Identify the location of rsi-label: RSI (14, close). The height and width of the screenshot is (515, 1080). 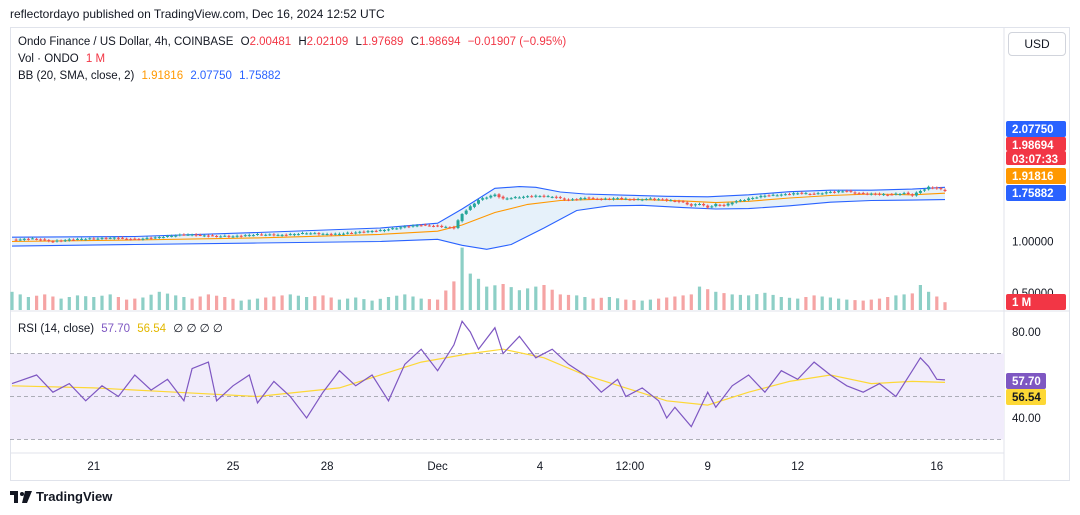
(56, 329).